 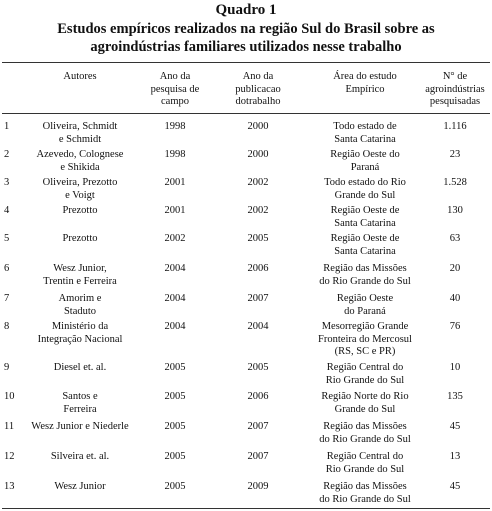 I want to click on count: 40, so click(x=455, y=298).